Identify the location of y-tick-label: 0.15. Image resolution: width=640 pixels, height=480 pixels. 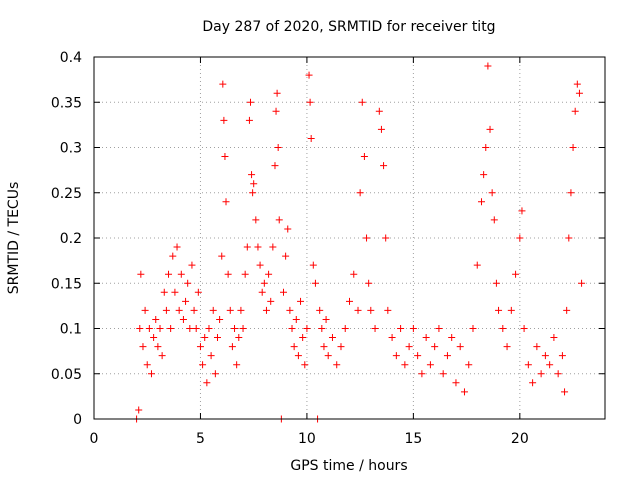
(66, 284).